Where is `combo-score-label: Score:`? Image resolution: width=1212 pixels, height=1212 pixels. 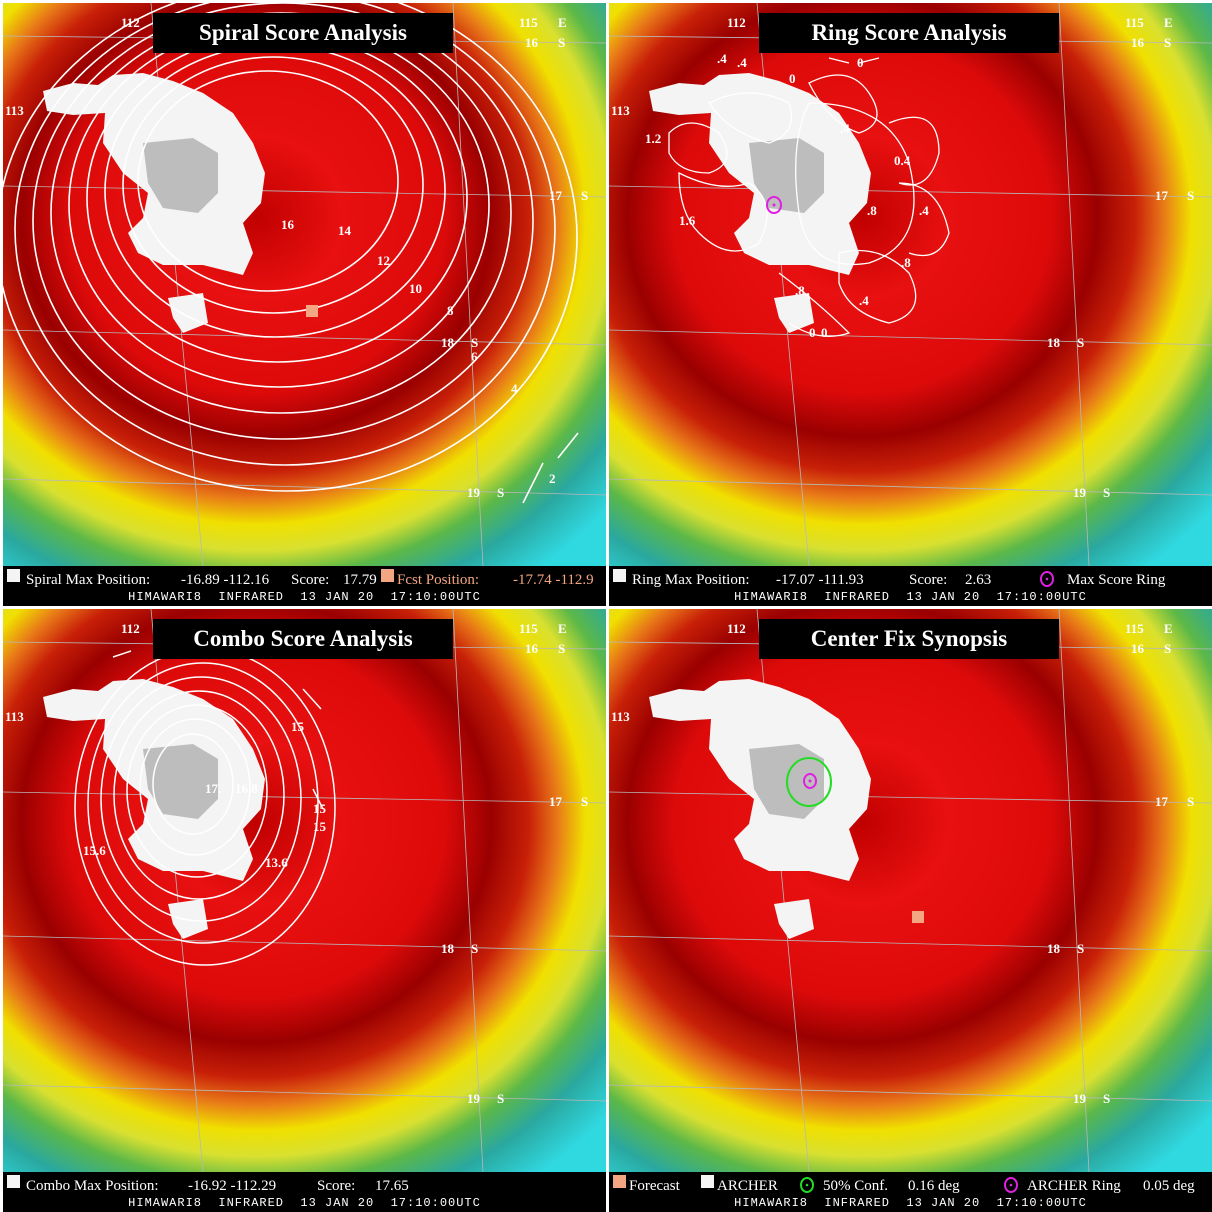 combo-score-label: Score: is located at coordinates (336, 1186).